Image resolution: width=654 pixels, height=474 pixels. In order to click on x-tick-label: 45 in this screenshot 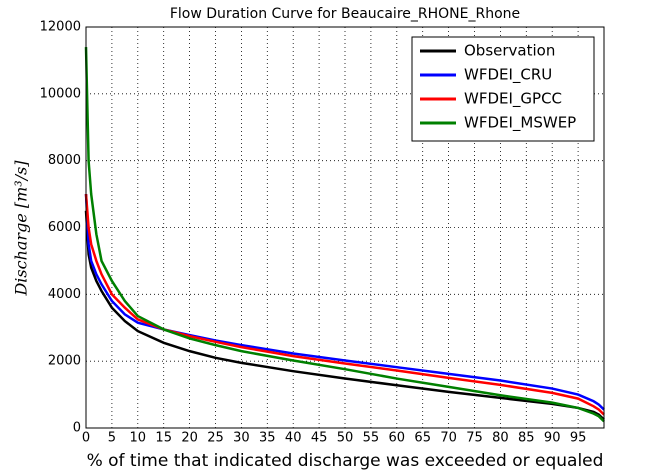, I will do `click(319, 438)`.